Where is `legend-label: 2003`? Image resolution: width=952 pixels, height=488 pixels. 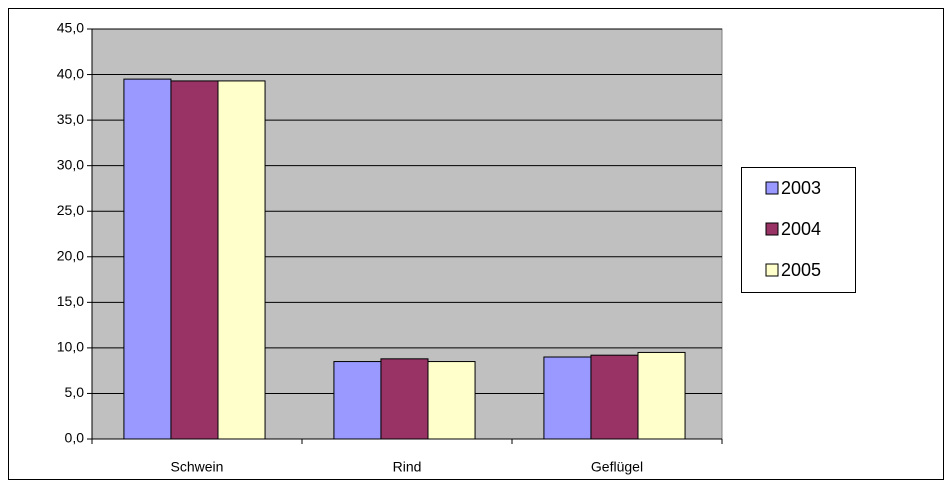 legend-label: 2003 is located at coordinates (801, 188).